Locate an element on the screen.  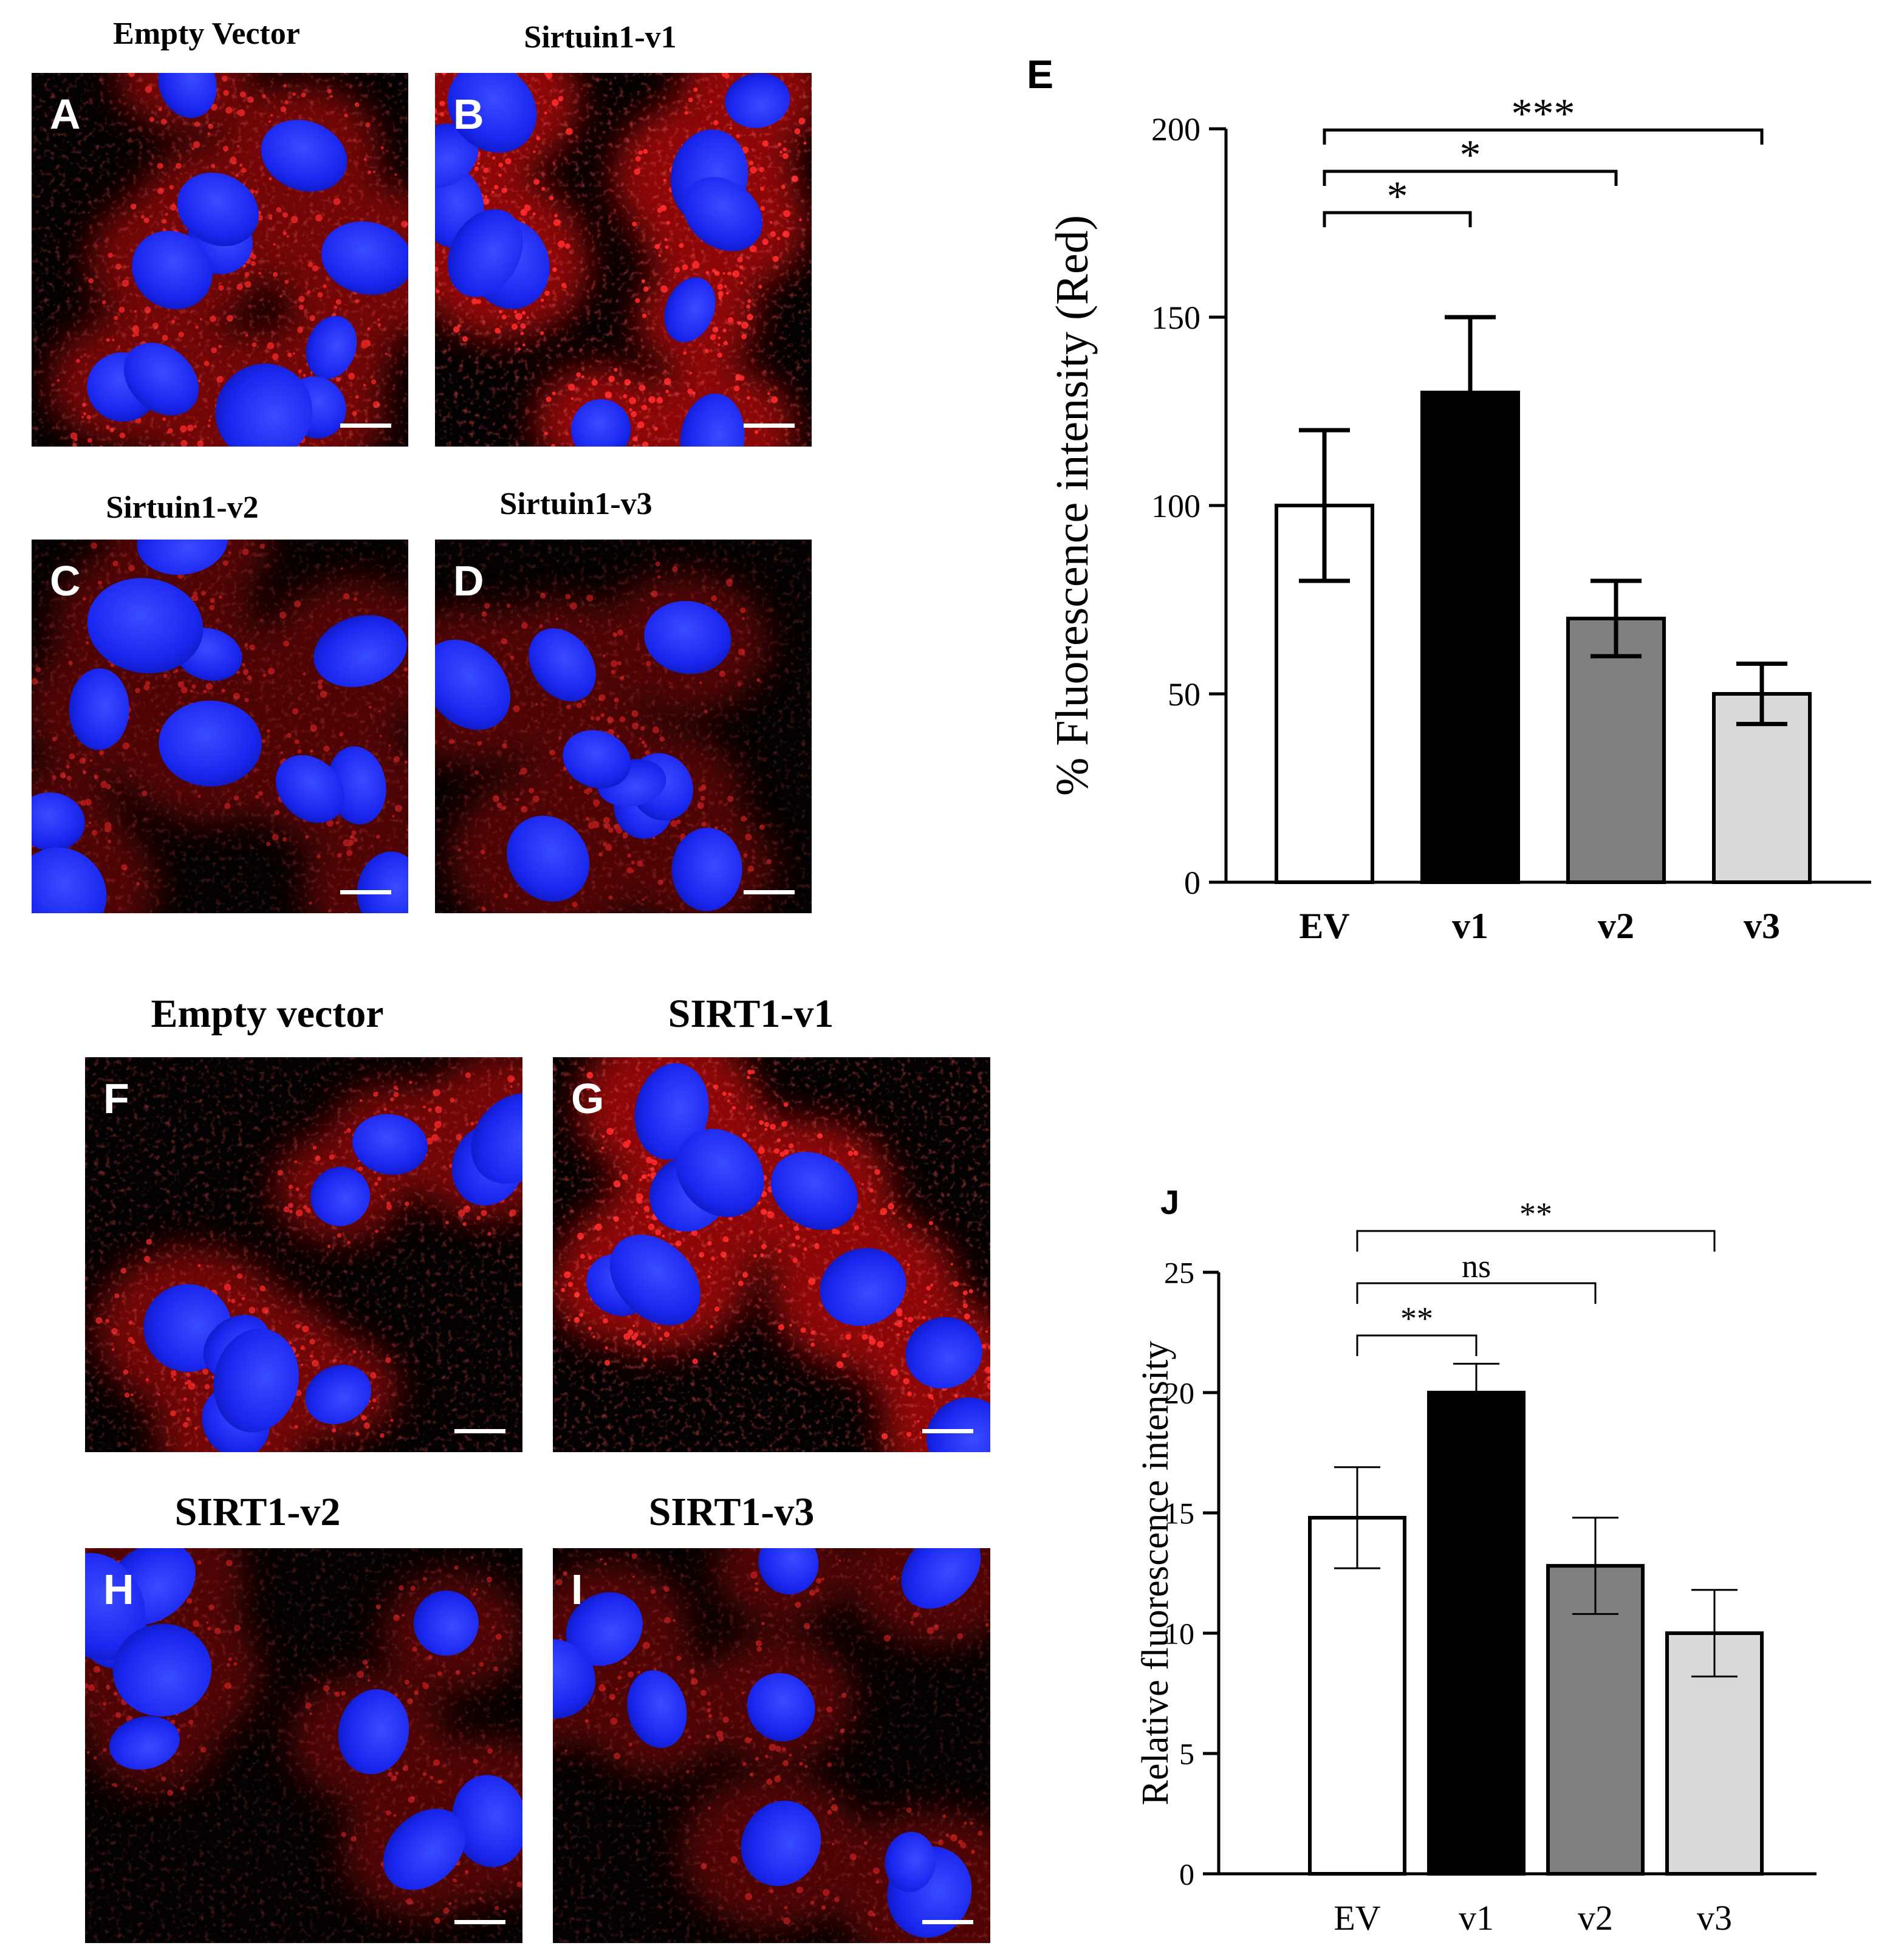
chart-J-category-v3: v3 is located at coordinates (1714, 1918).